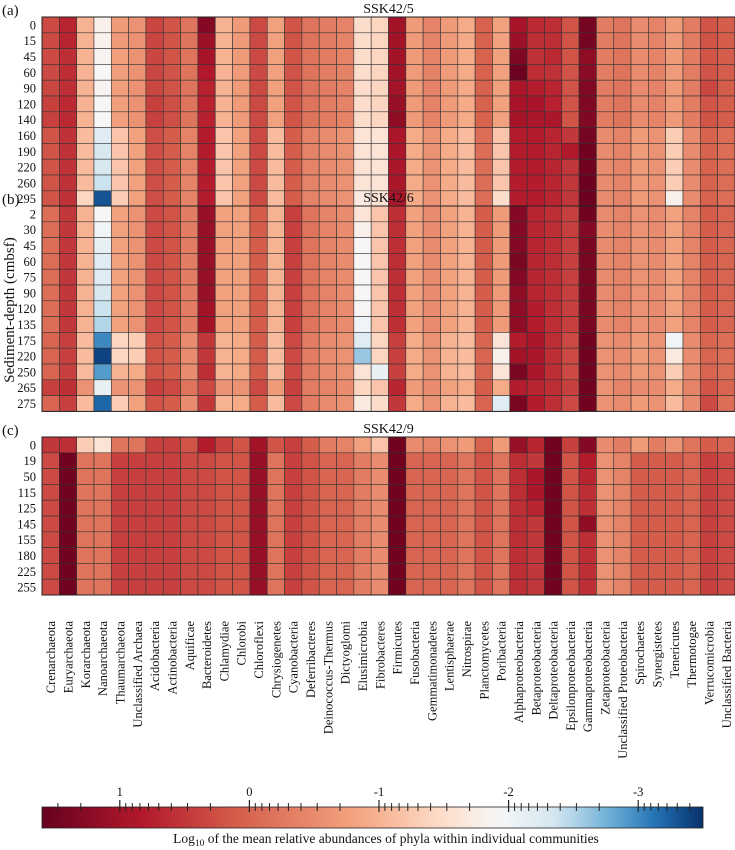 The image size is (735, 850). Describe the element at coordinates (30, 73) in the screenshot. I see `depth-label: 60` at that location.